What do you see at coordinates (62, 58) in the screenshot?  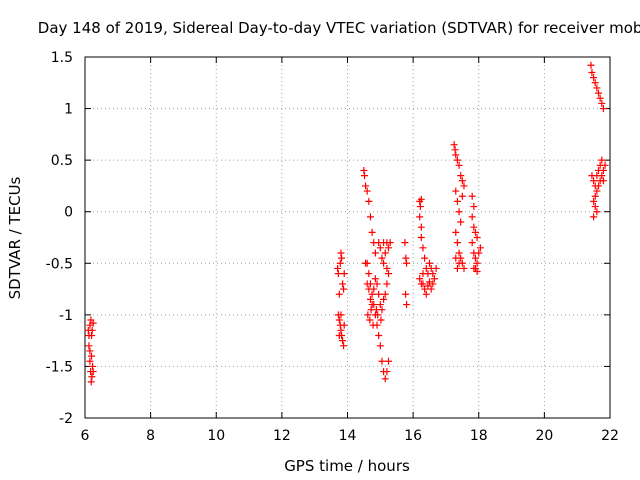 I see `y-tick-label: 1.5` at bounding box center [62, 58].